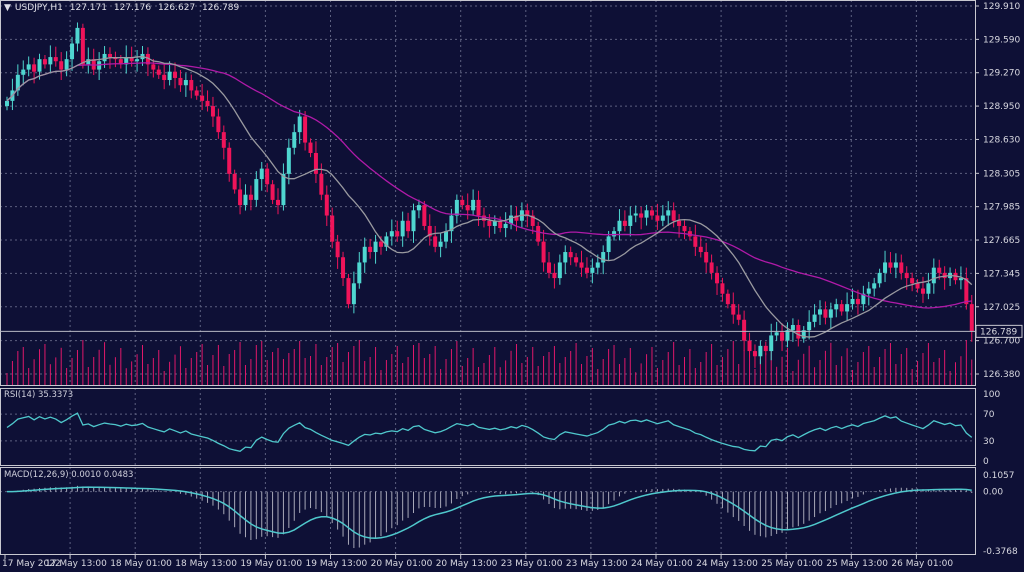 The image size is (1024, 572). I want to click on price-tick-label: 128.950, so click(1001, 107).